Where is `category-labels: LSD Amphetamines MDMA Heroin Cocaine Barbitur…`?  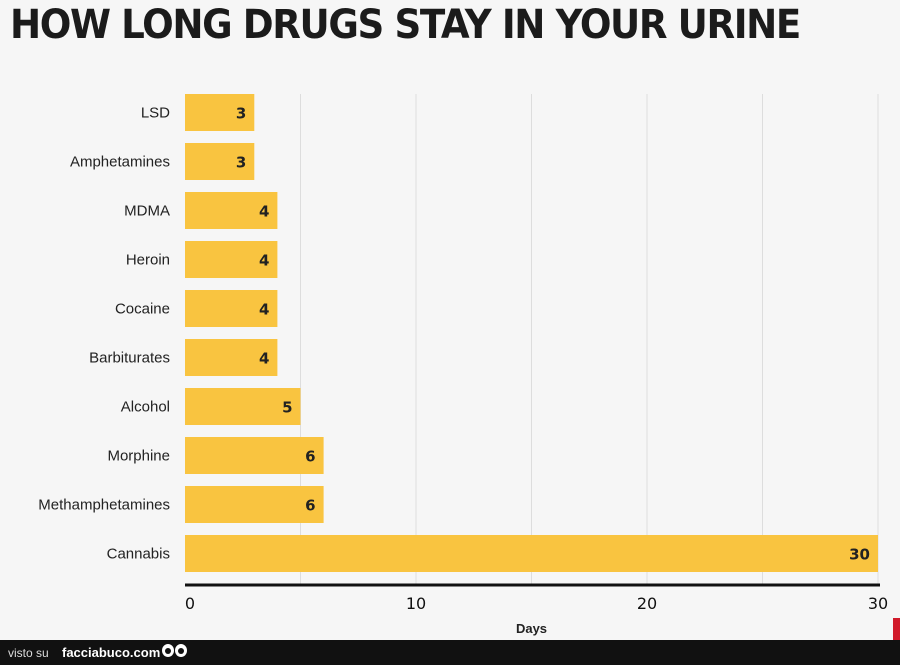 category-labels: LSD Amphetamines MDMA Heroin Cocaine Barbitur… is located at coordinates (104, 334).